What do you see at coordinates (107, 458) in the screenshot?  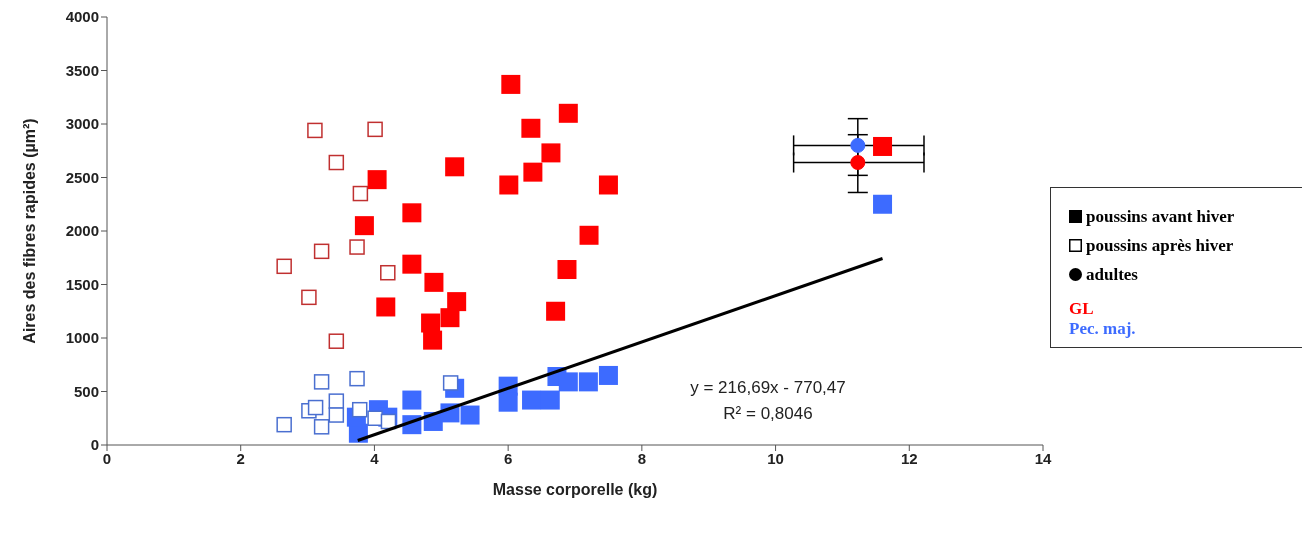 I see `x-tick-label: 0` at bounding box center [107, 458].